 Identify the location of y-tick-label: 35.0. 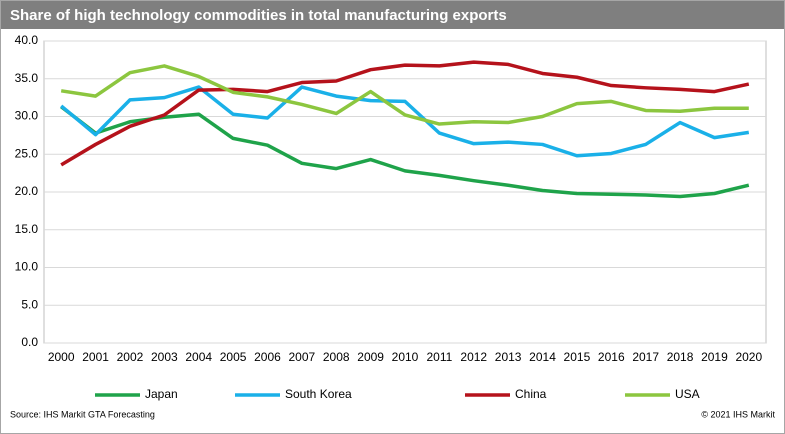
(27, 78).